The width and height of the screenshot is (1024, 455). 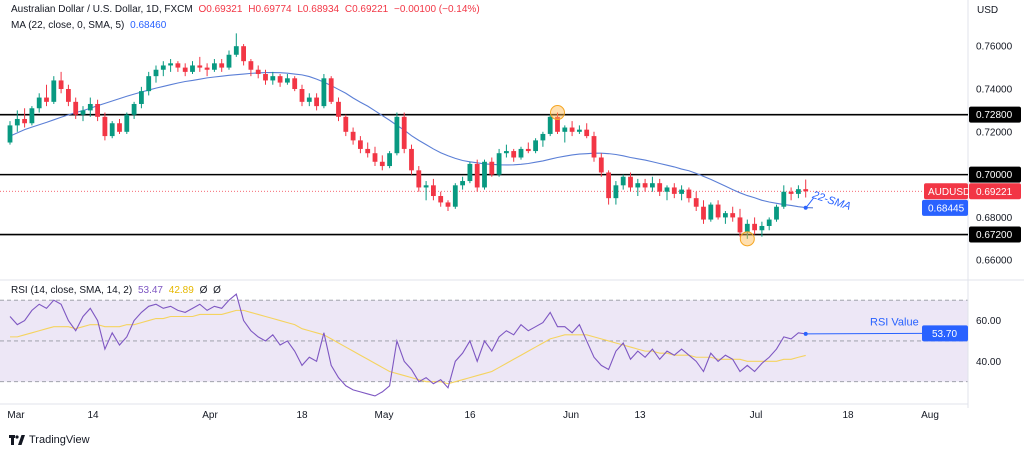 What do you see at coordinates (995, 191) in the screenshot?
I see `last-price-tag` at bounding box center [995, 191].